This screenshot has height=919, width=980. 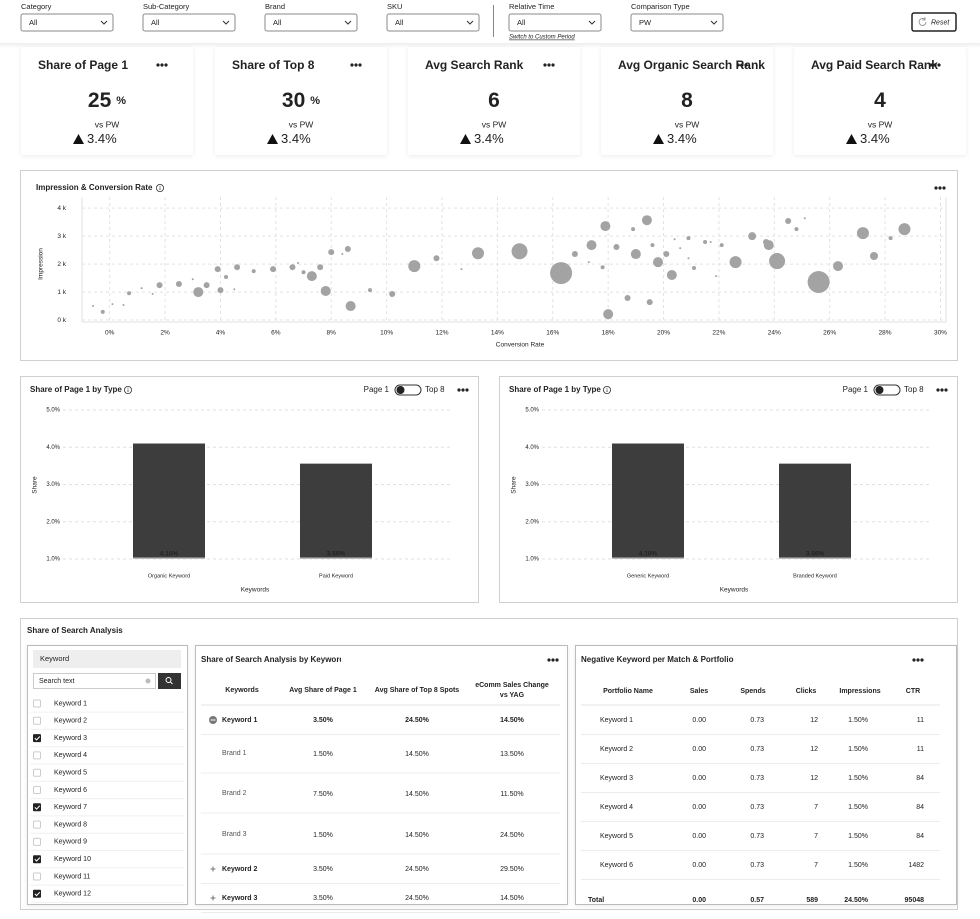 What do you see at coordinates (37, 772) in the screenshot?
I see `checkbox` at bounding box center [37, 772].